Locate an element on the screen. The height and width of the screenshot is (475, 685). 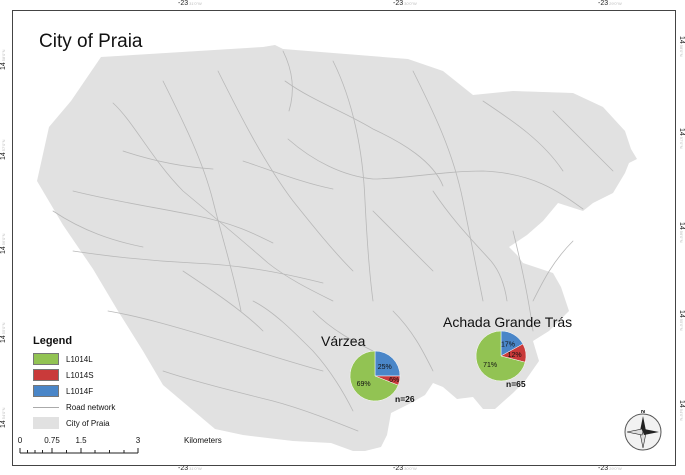
legend-label-l1014s: L1014S is located at coordinates (80, 375).